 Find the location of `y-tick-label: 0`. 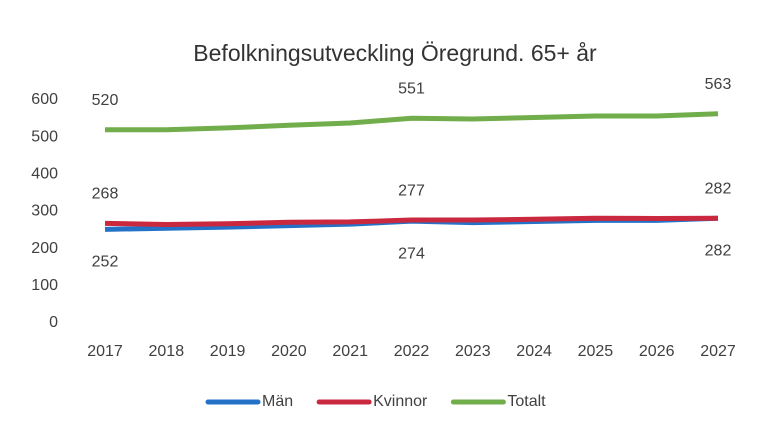

y-tick-label: 0 is located at coordinates (53, 322).